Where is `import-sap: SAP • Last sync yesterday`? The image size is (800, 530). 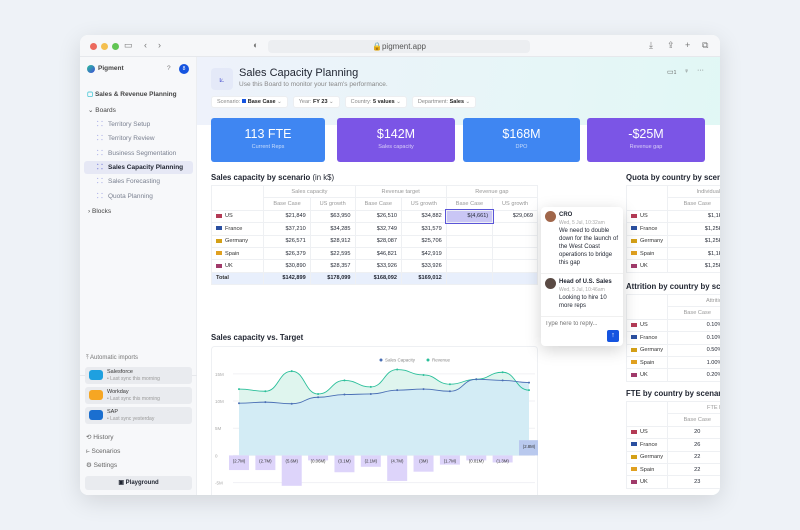
import-sap: SAP • Last sync yesterday is located at coordinates (138, 415).